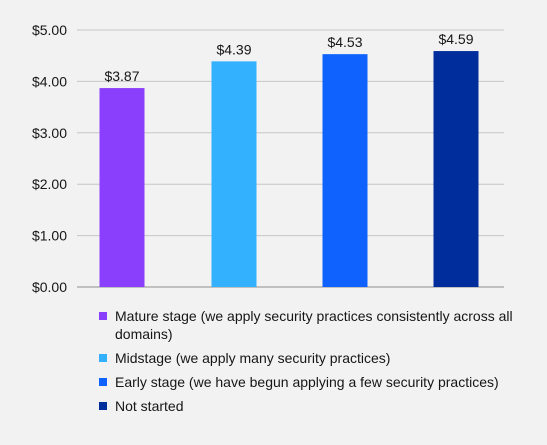 Image resolution: width=547 pixels, height=445 pixels. What do you see at coordinates (288, 57) in the screenshot?
I see `data-labels: $3.87 $4.39 $4.53 $4.59` at bounding box center [288, 57].